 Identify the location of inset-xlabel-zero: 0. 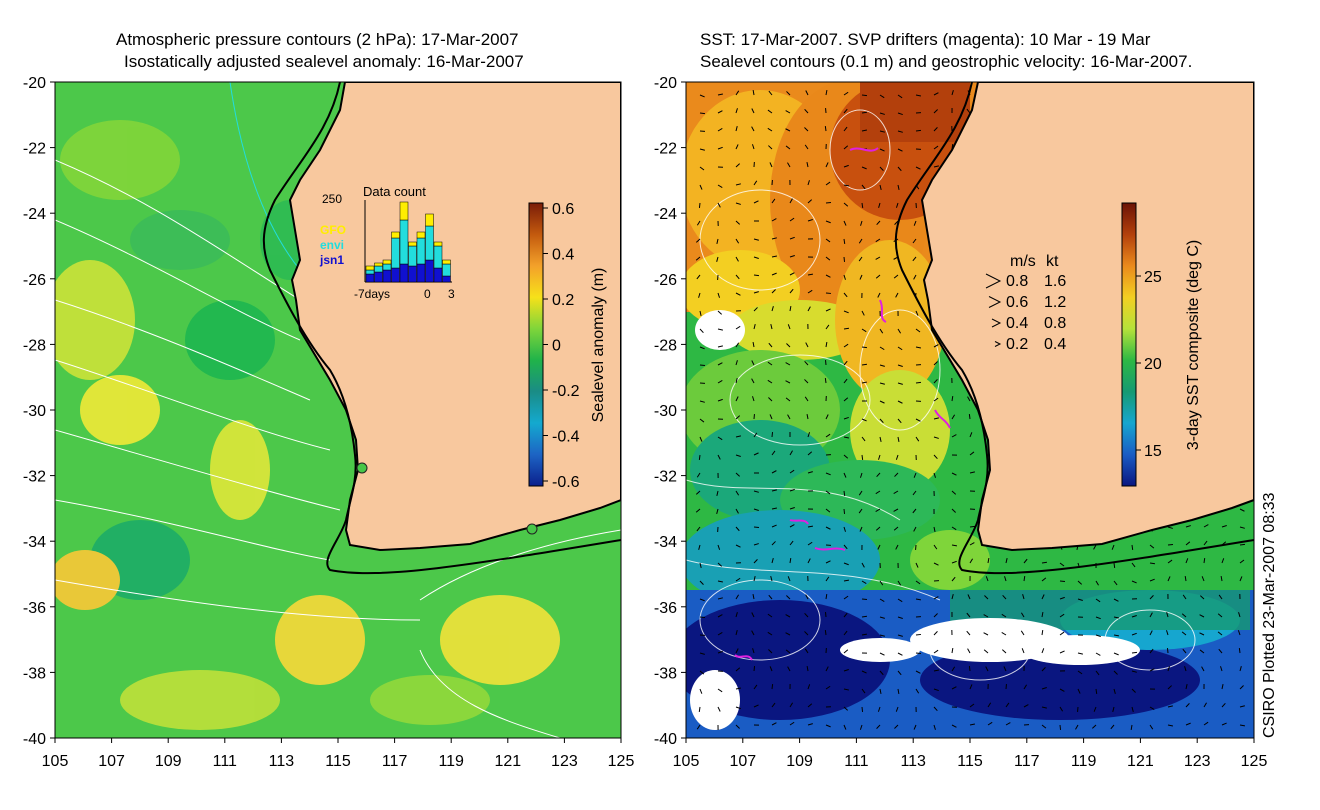
(427, 294).